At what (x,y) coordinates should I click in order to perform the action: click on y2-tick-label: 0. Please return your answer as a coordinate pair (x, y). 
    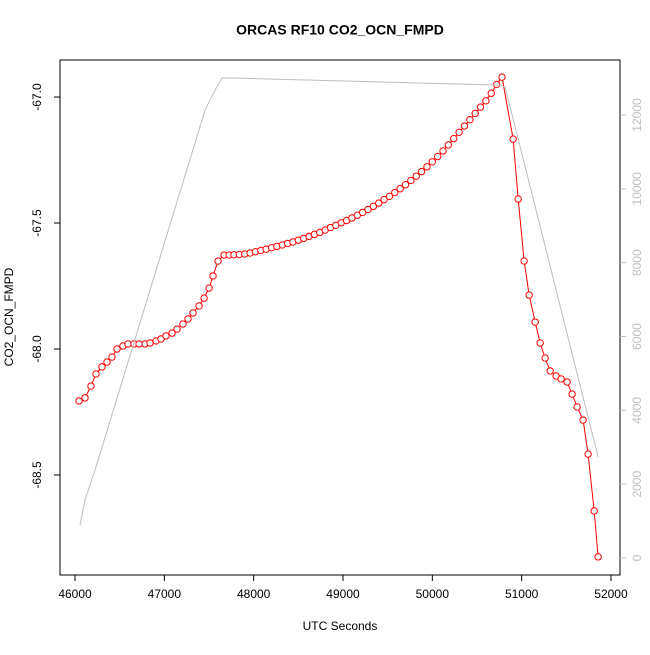
    Looking at the image, I should click on (637, 557).